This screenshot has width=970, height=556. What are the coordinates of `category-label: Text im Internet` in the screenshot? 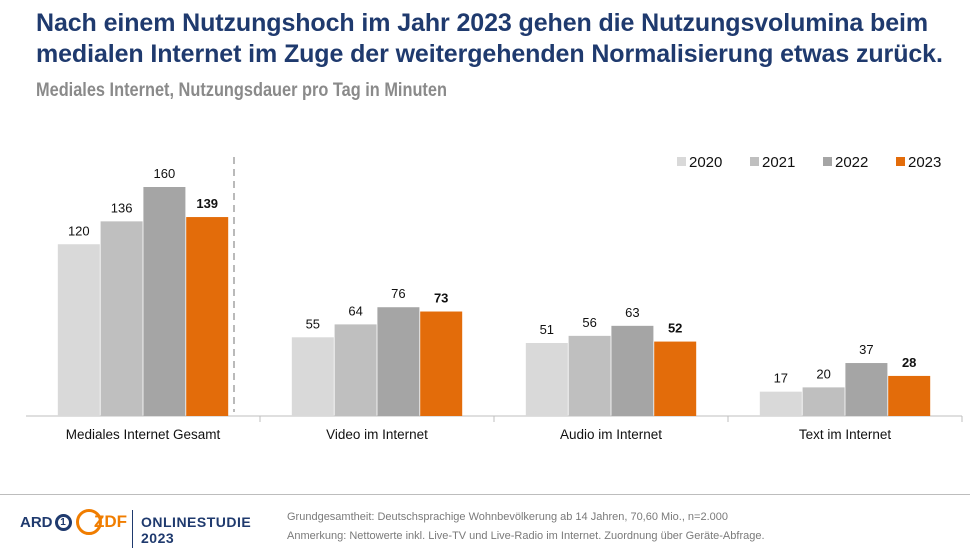 It's located at (845, 434).